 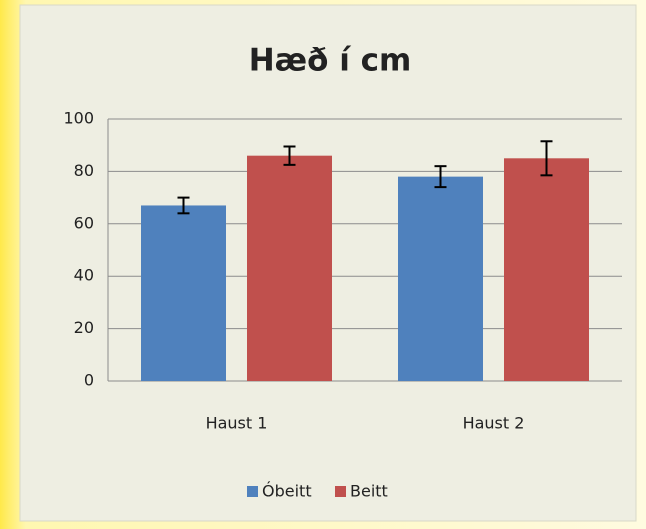 I want to click on x-tick-label: Haust 1, so click(x=237, y=423).